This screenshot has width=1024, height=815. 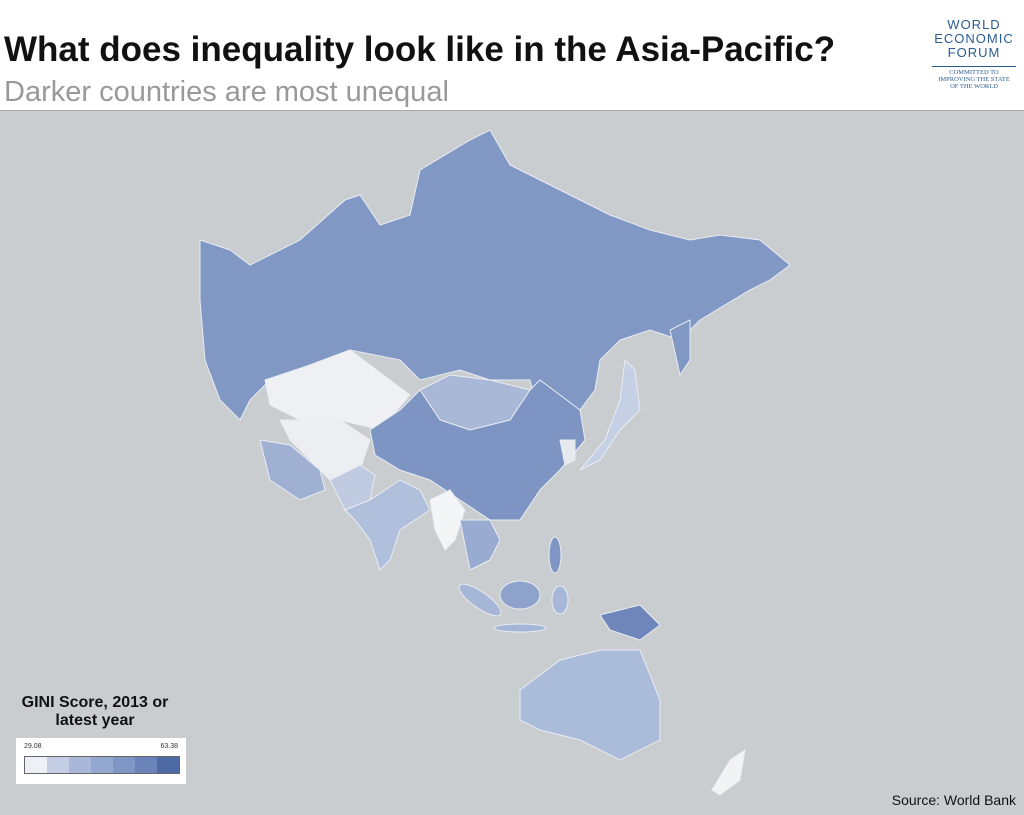 What do you see at coordinates (95, 702) in the screenshot?
I see `legend-title: GINI Score, 2013 or` at bounding box center [95, 702].